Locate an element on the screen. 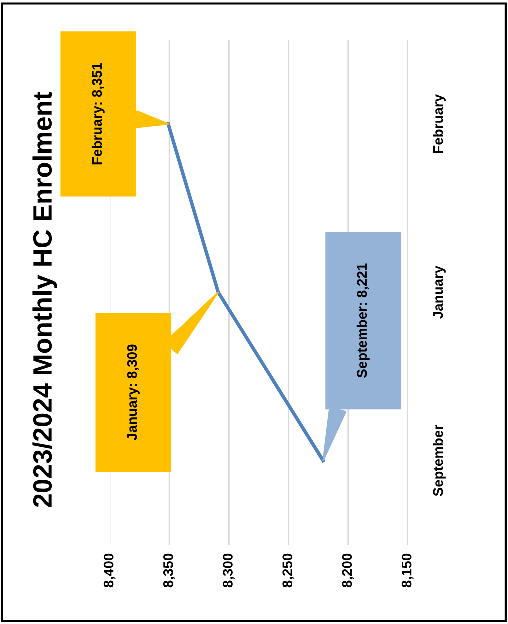  x-tick-label: 8,350 is located at coordinates (169, 571).